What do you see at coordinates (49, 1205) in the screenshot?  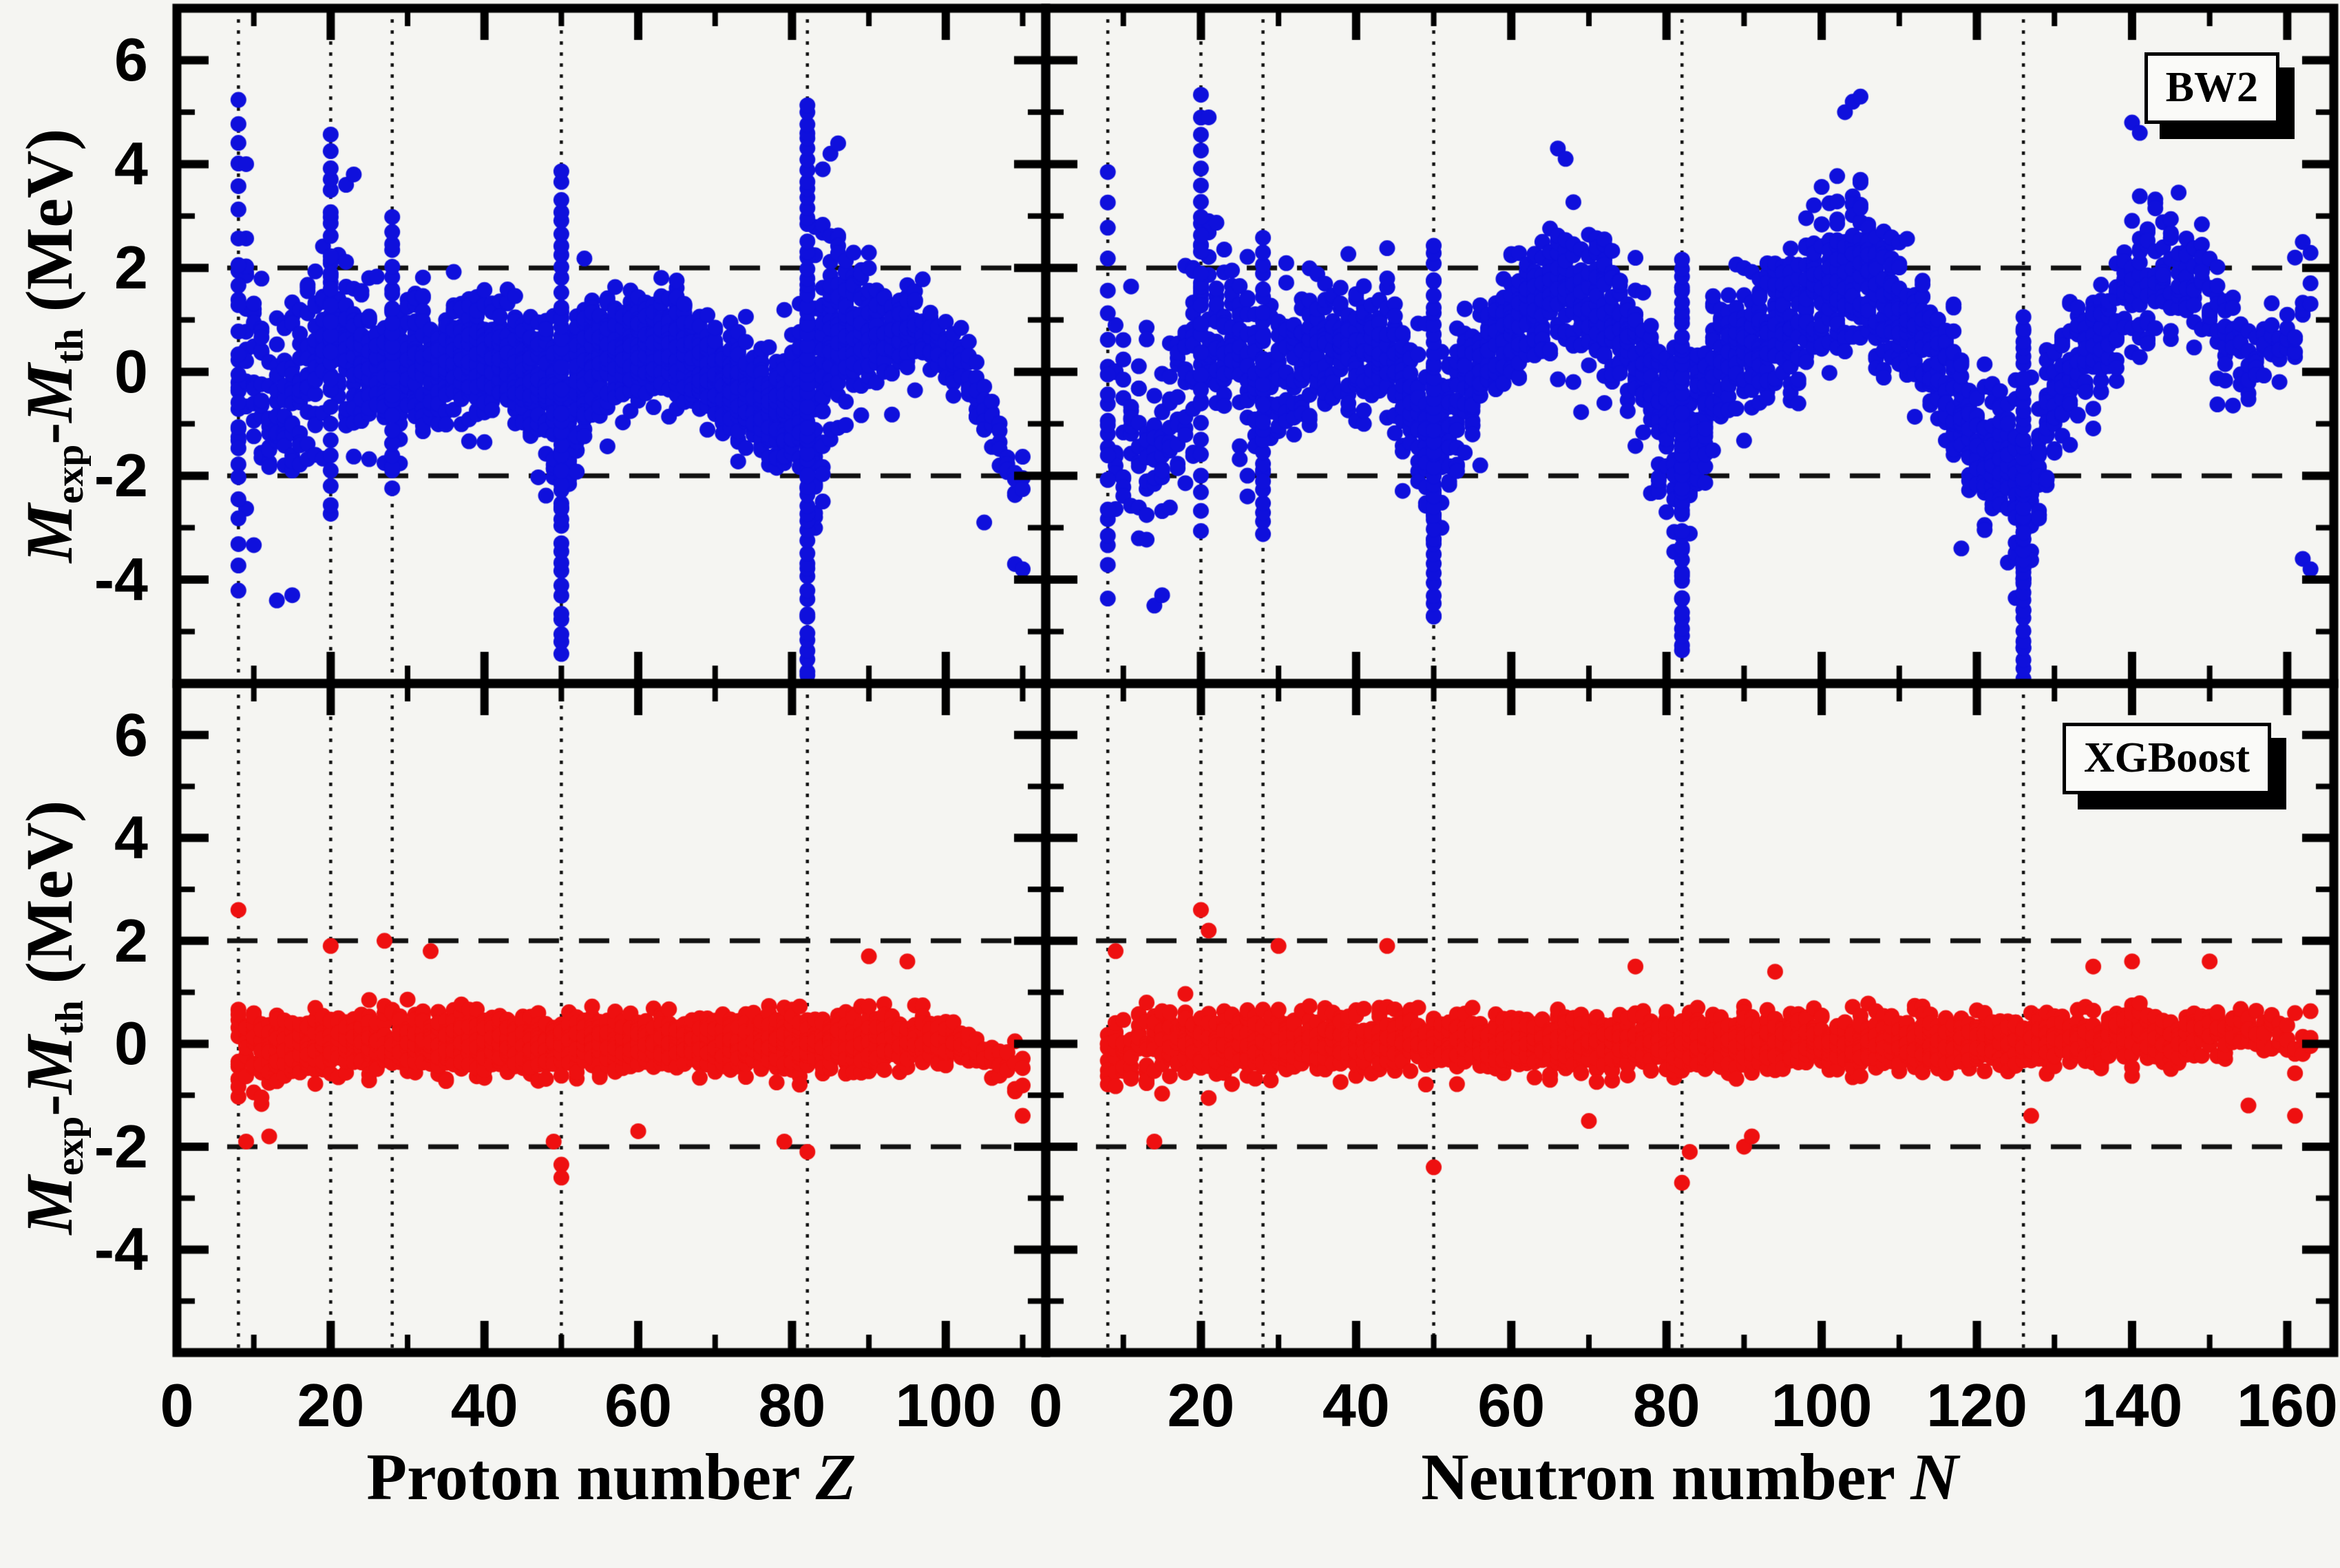 I see `y-title-m-exp: M` at bounding box center [49, 1205].